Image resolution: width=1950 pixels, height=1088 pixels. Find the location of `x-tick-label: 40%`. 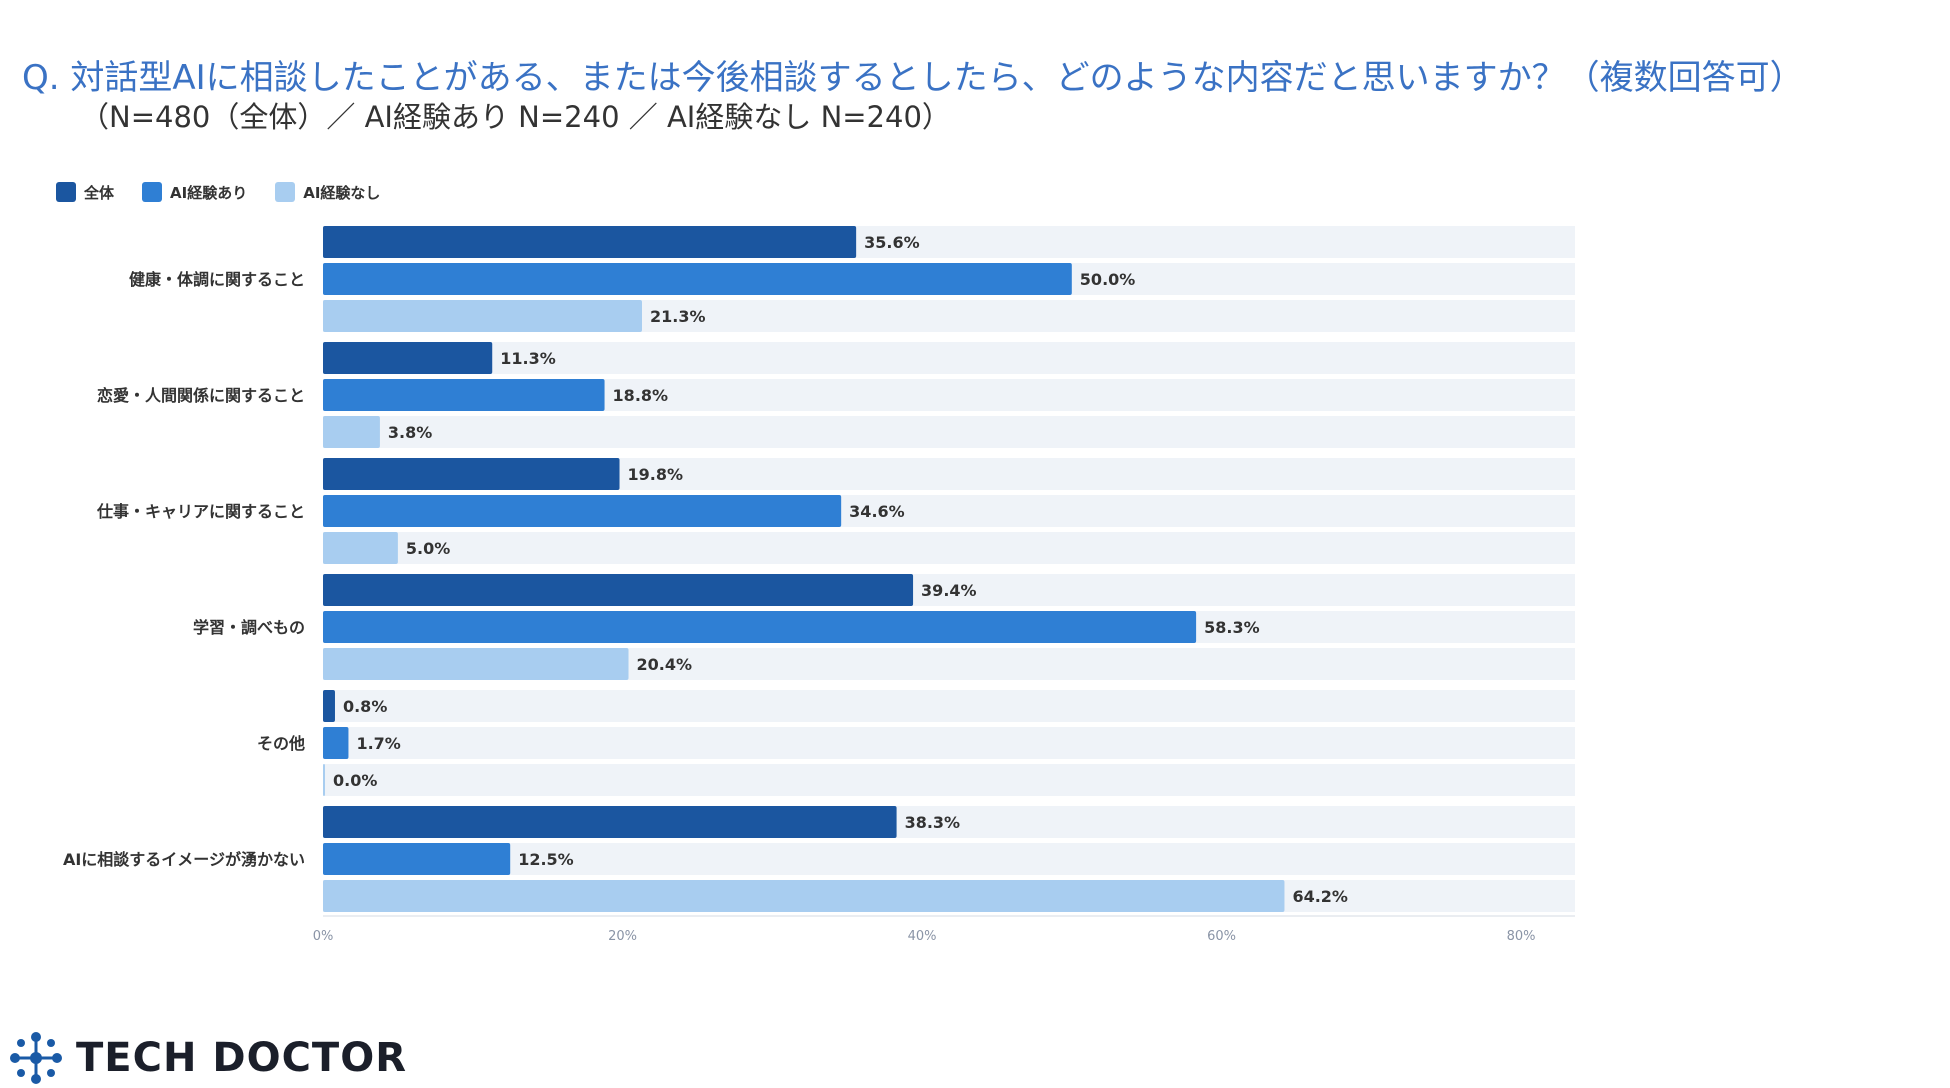

x-tick-label: 40% is located at coordinates (922, 936).